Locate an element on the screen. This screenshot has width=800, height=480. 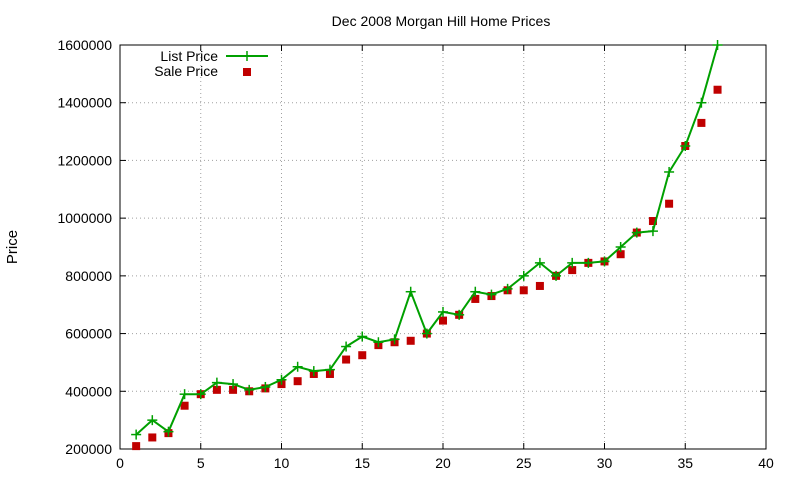
x-tick-label: 0 is located at coordinates (120, 463).